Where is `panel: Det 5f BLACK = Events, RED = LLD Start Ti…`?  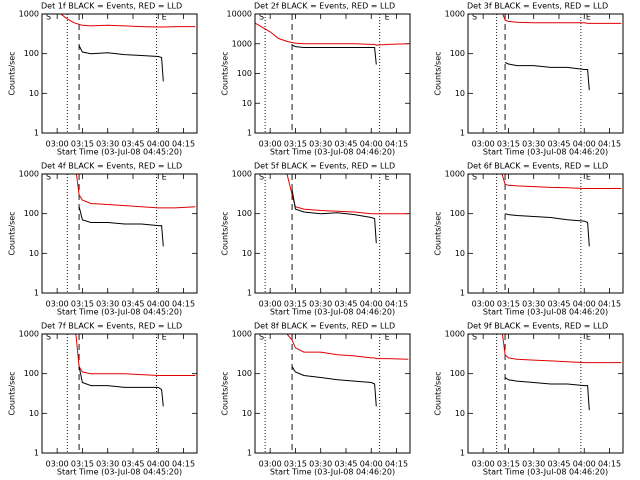
panel: Det 5f BLACK = Events, RED = LLD Start Ti… is located at coordinates (316, 239).